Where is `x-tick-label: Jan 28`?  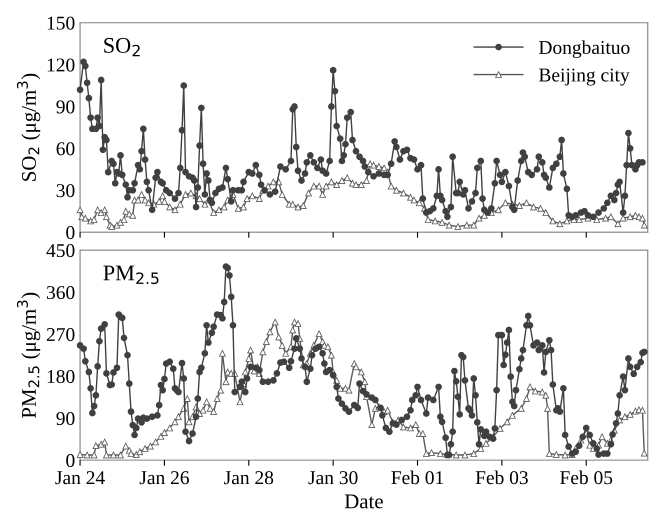 x-tick-label: Jan 28 is located at coordinates (249, 477).